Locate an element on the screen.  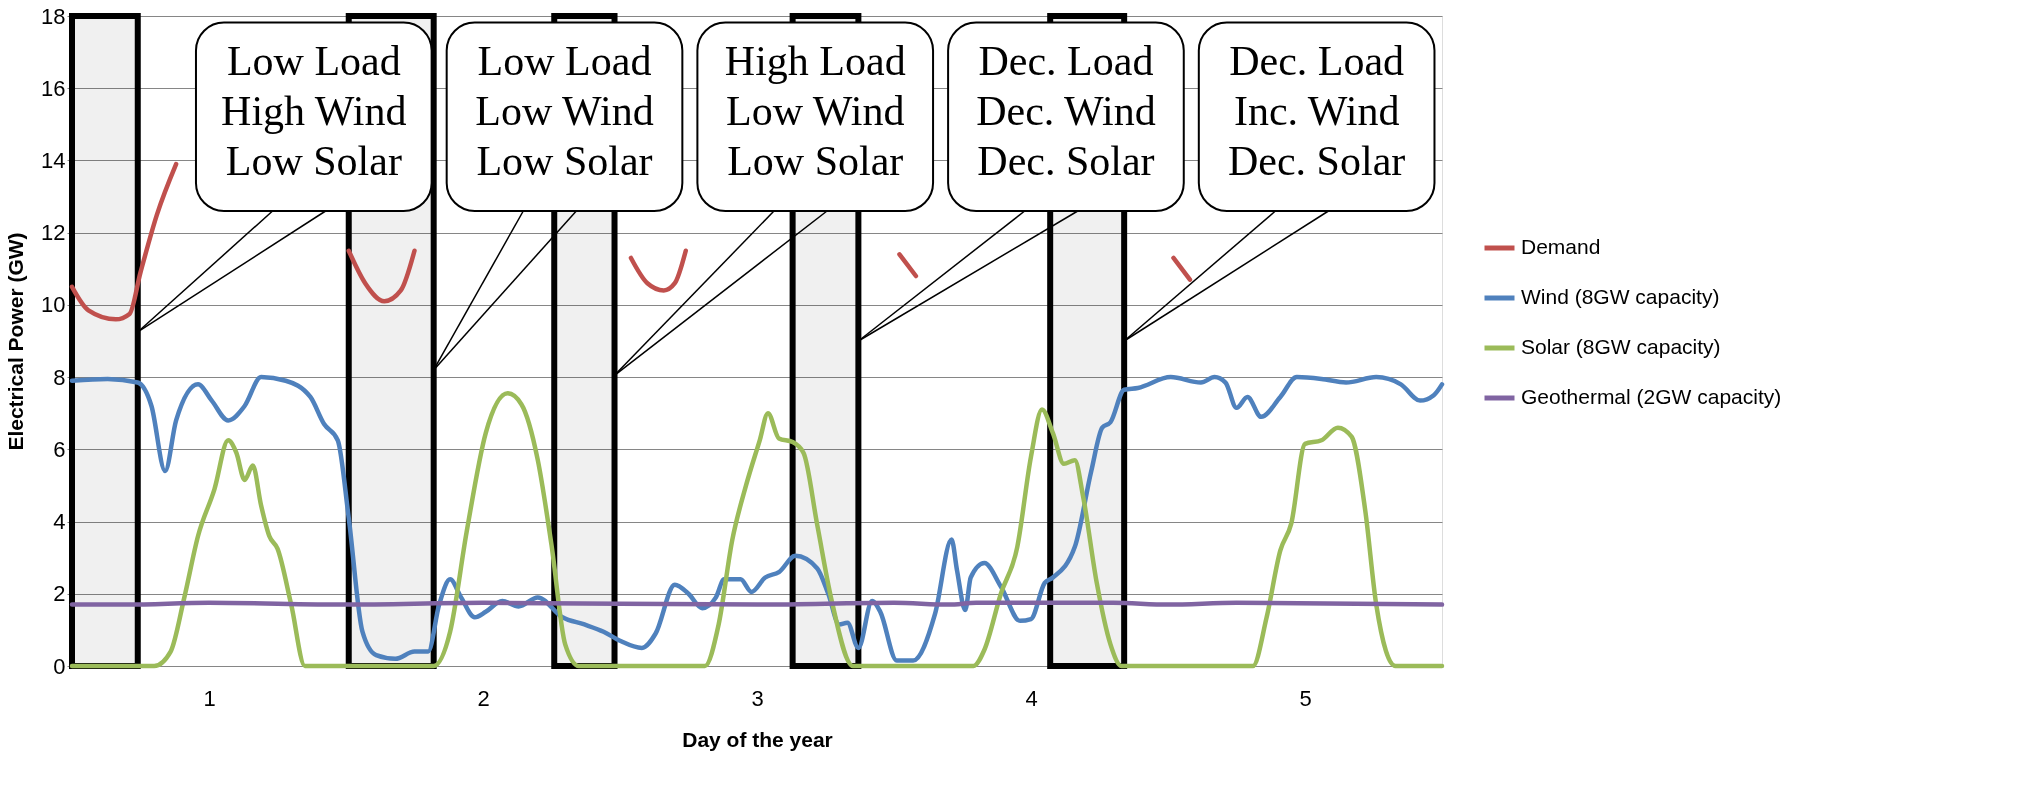
annotation: Low Load High Wind Low Solar is located at coordinates (314, 111).